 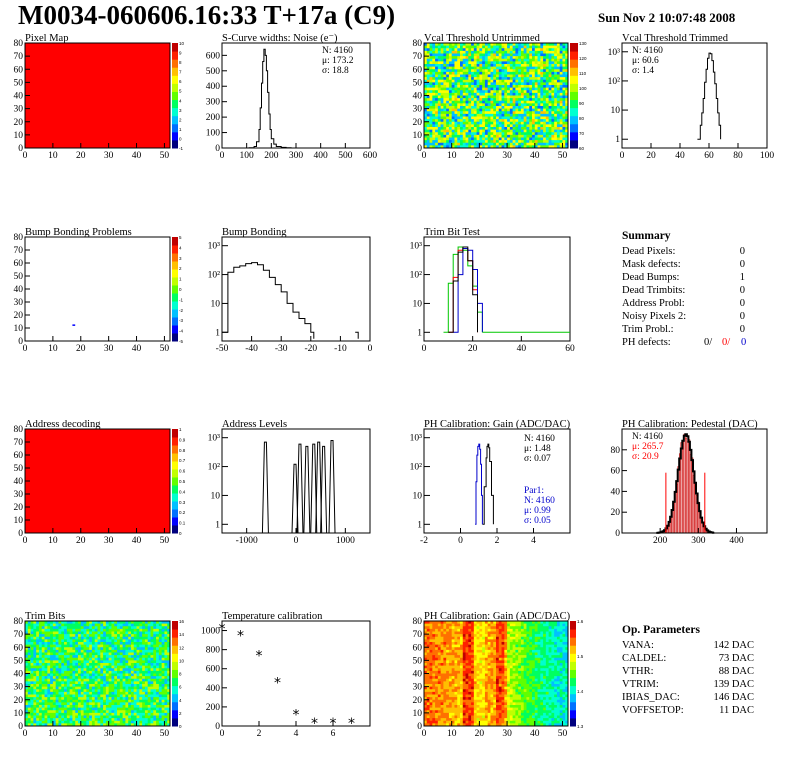 I want to click on y-tick-label: 0, so click(x=20, y=342).